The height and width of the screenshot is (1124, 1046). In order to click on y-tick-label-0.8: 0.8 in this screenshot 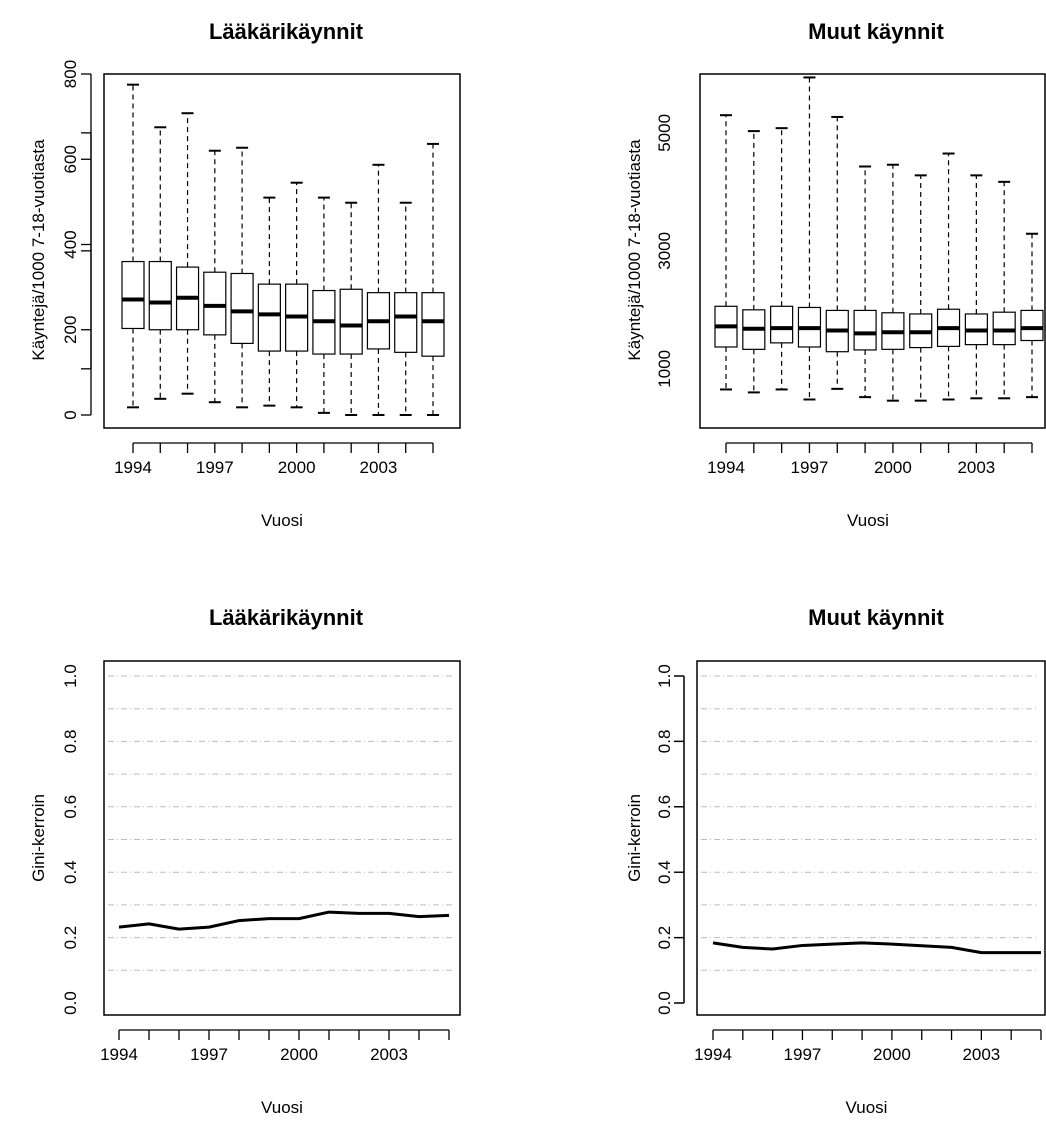, I will do `click(70, 742)`.